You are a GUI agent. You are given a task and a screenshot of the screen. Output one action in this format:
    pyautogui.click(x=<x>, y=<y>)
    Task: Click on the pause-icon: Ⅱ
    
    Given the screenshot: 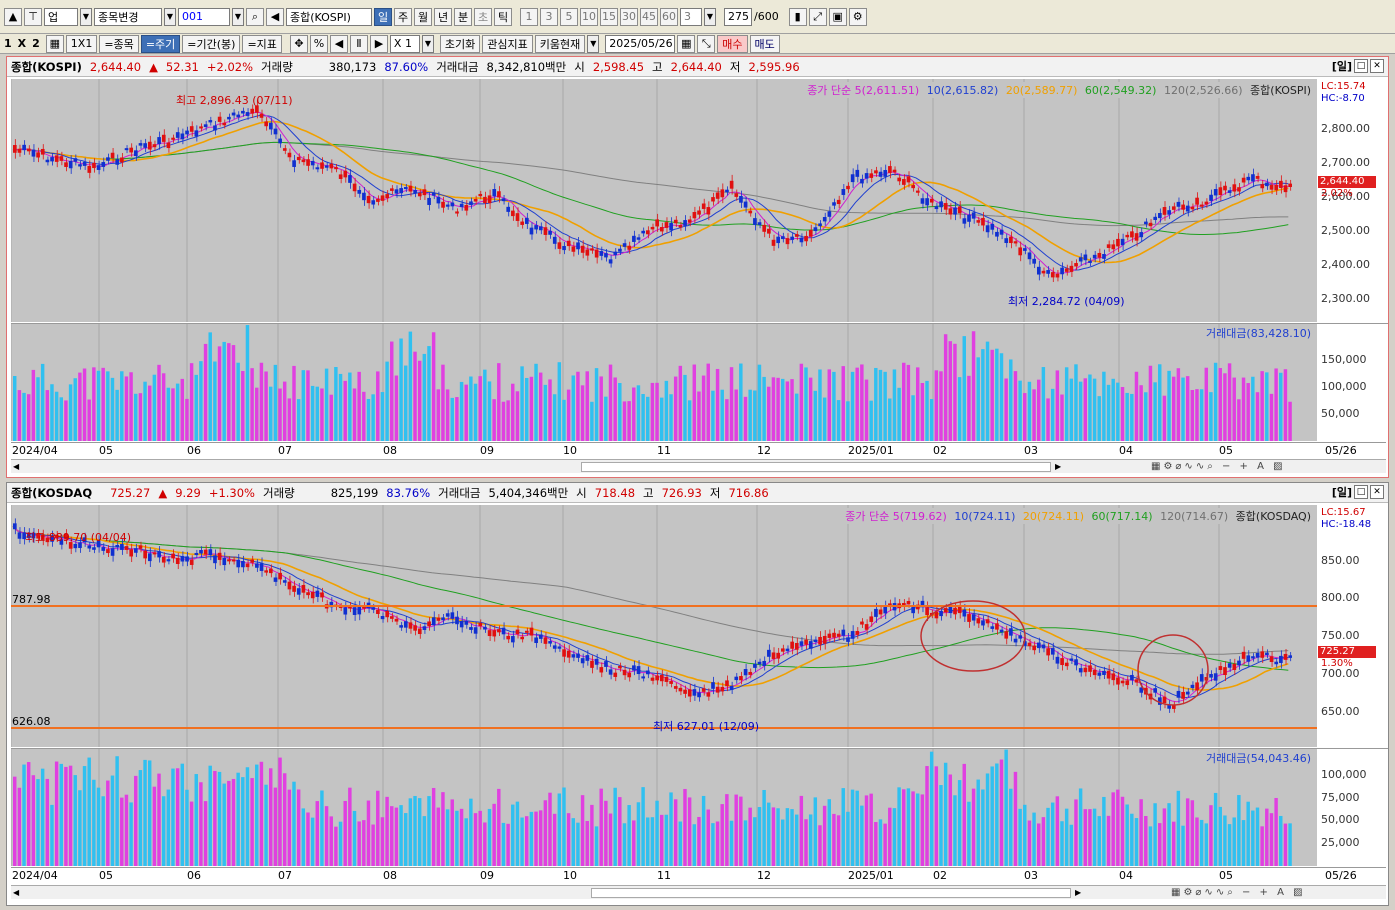 What is the action you would take?
    pyautogui.click(x=358, y=43)
    